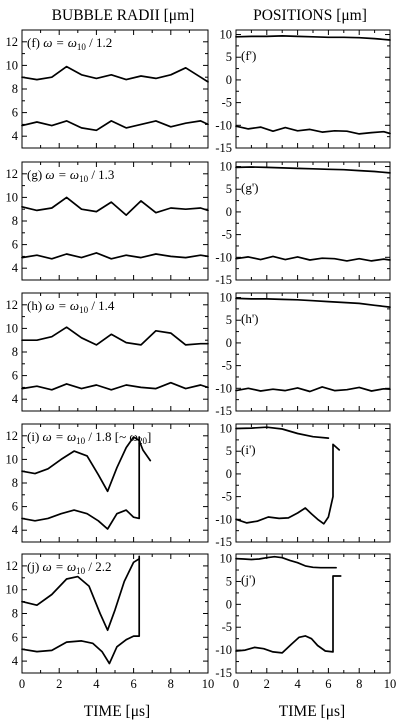 The height and width of the screenshot is (722, 409). I want to click on panel-label: (j'), so click(248, 579).